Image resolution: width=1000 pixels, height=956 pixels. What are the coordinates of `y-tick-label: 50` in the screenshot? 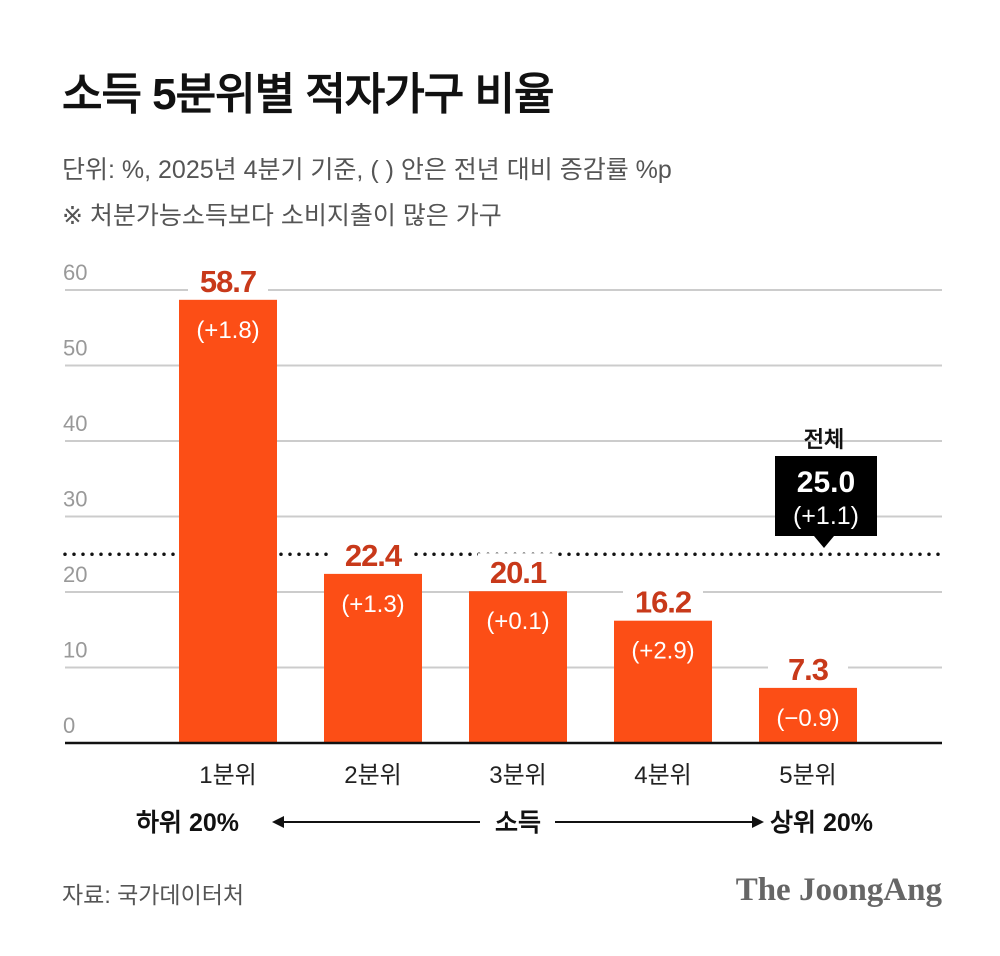 It's located at (75, 348).